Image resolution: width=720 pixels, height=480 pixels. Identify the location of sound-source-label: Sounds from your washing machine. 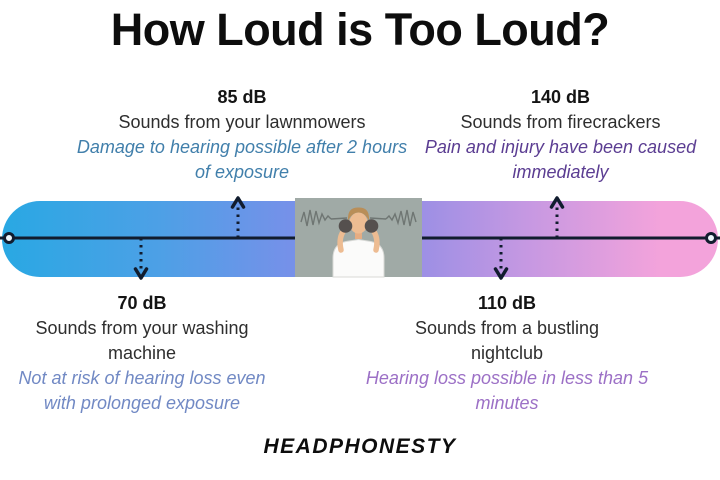
(142, 340).